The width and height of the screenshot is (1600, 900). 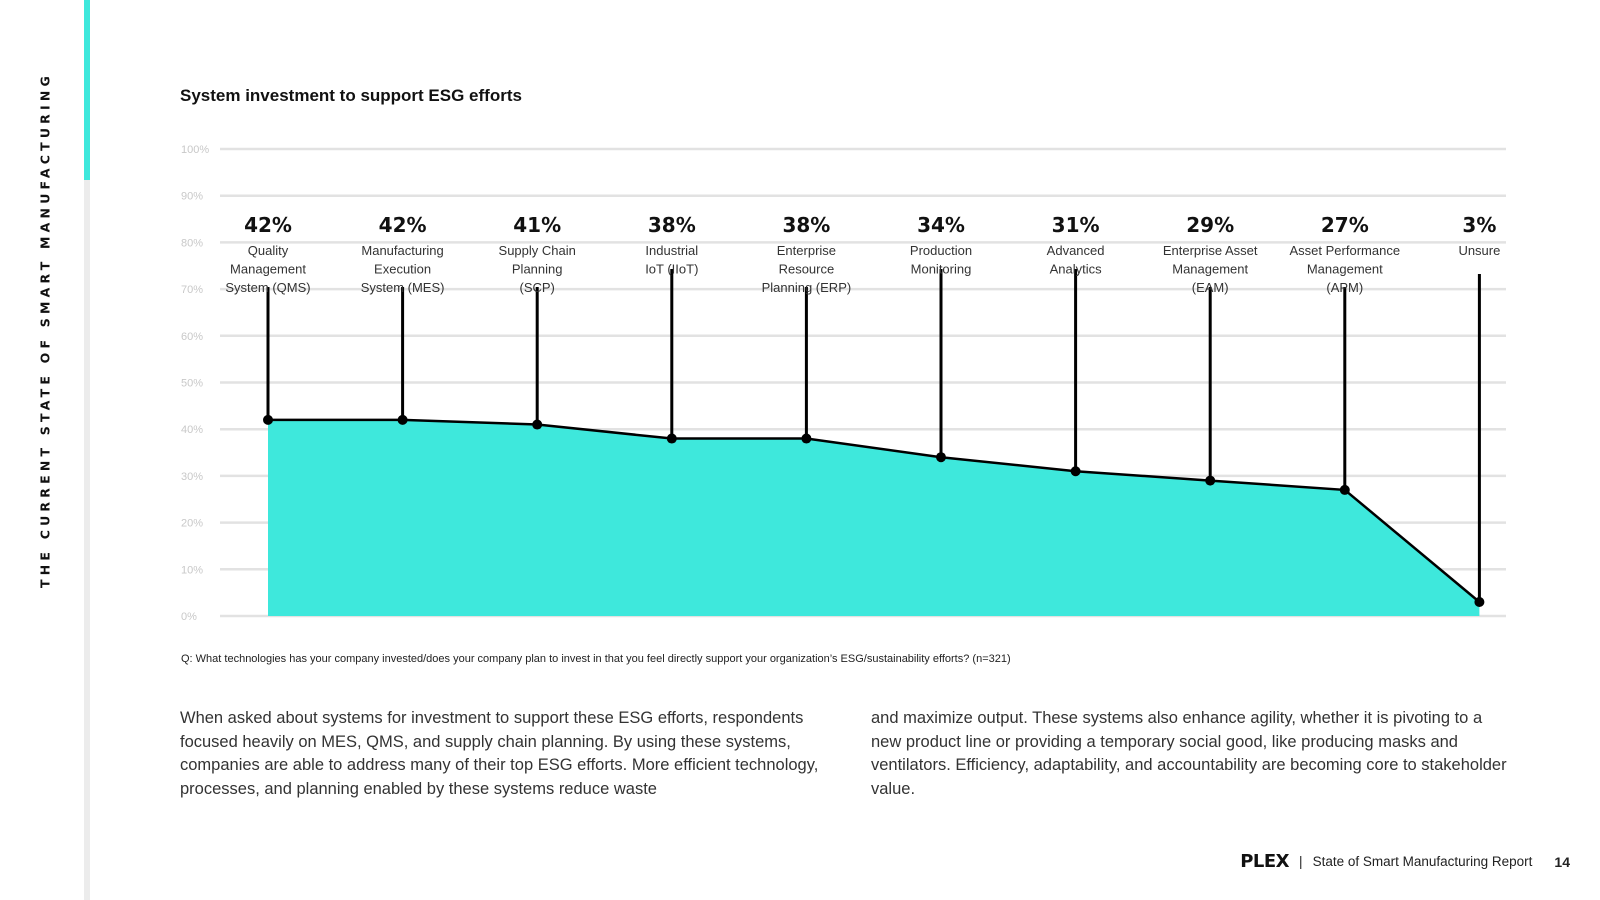 I want to click on category-label: (APM), so click(x=1344, y=287).